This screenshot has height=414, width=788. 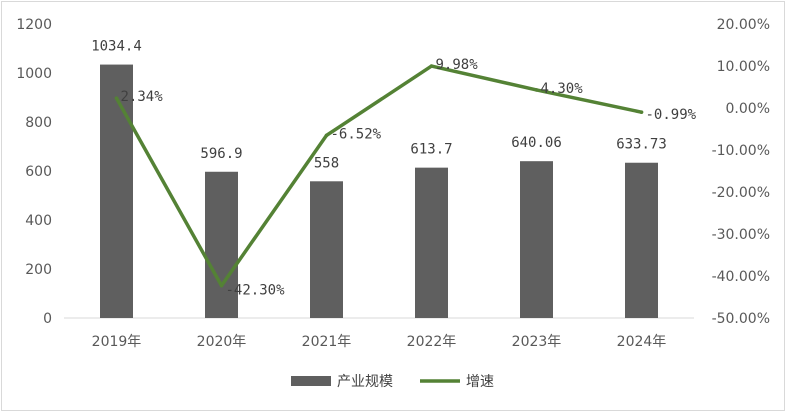 I want to click on y-right-tick-label: -20.00%, so click(x=741, y=193).